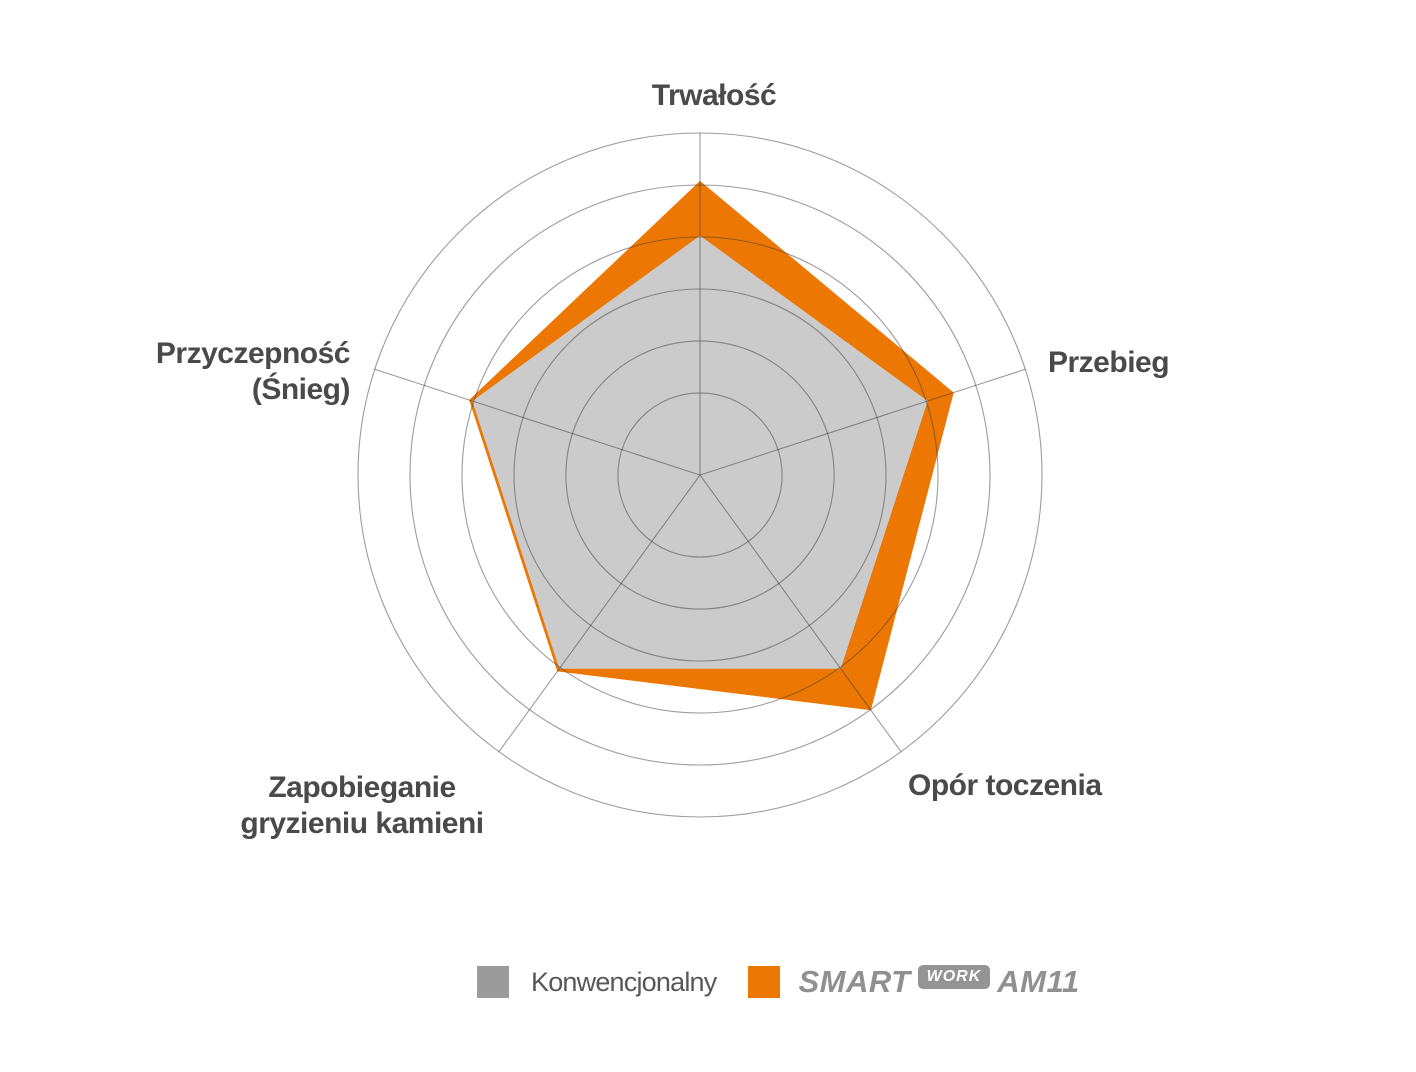  Describe the element at coordinates (1109, 362) in the screenshot. I see `axis-label-przebieg: Przebieg` at that location.